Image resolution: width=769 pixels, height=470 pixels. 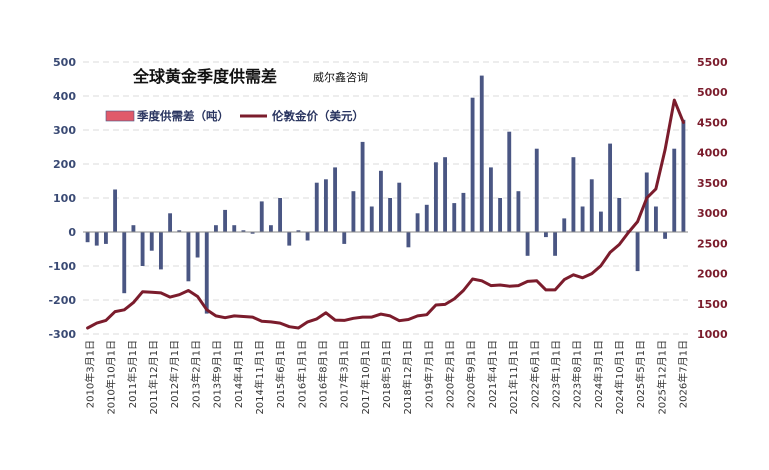 I want to click on x-axis-tick-label: 2025年12月1日, so click(x=661, y=377).